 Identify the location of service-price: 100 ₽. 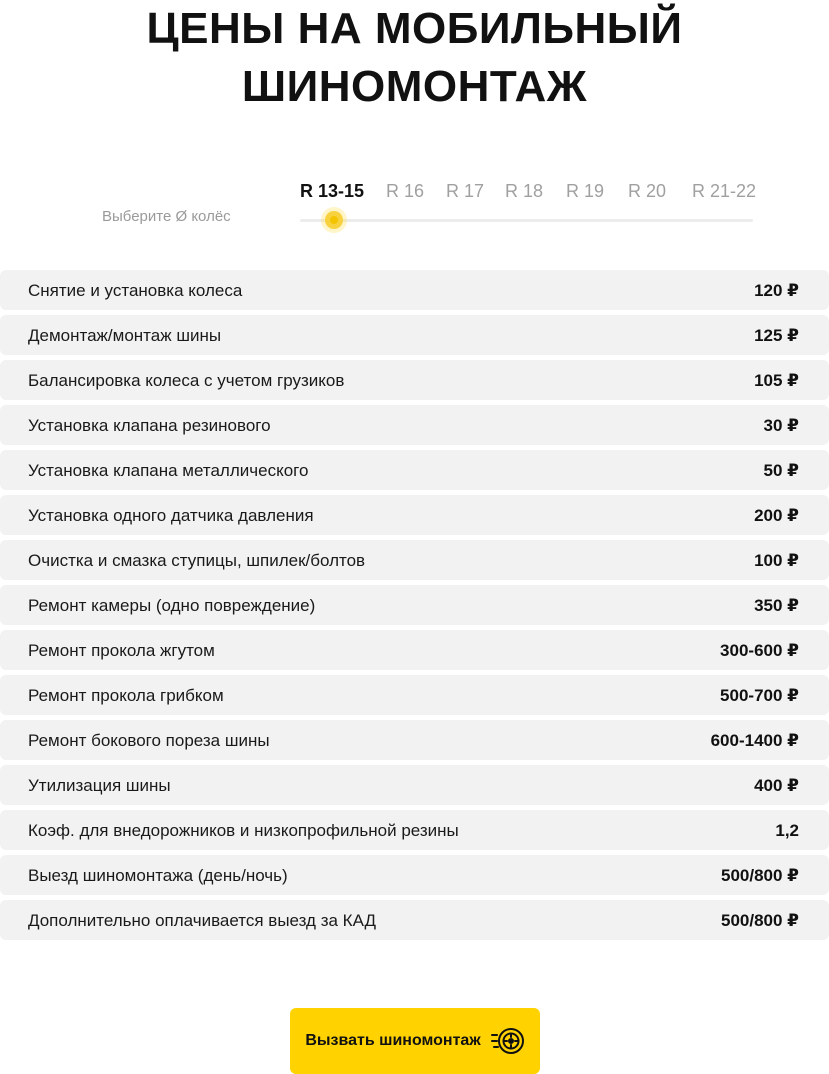
(776, 560).